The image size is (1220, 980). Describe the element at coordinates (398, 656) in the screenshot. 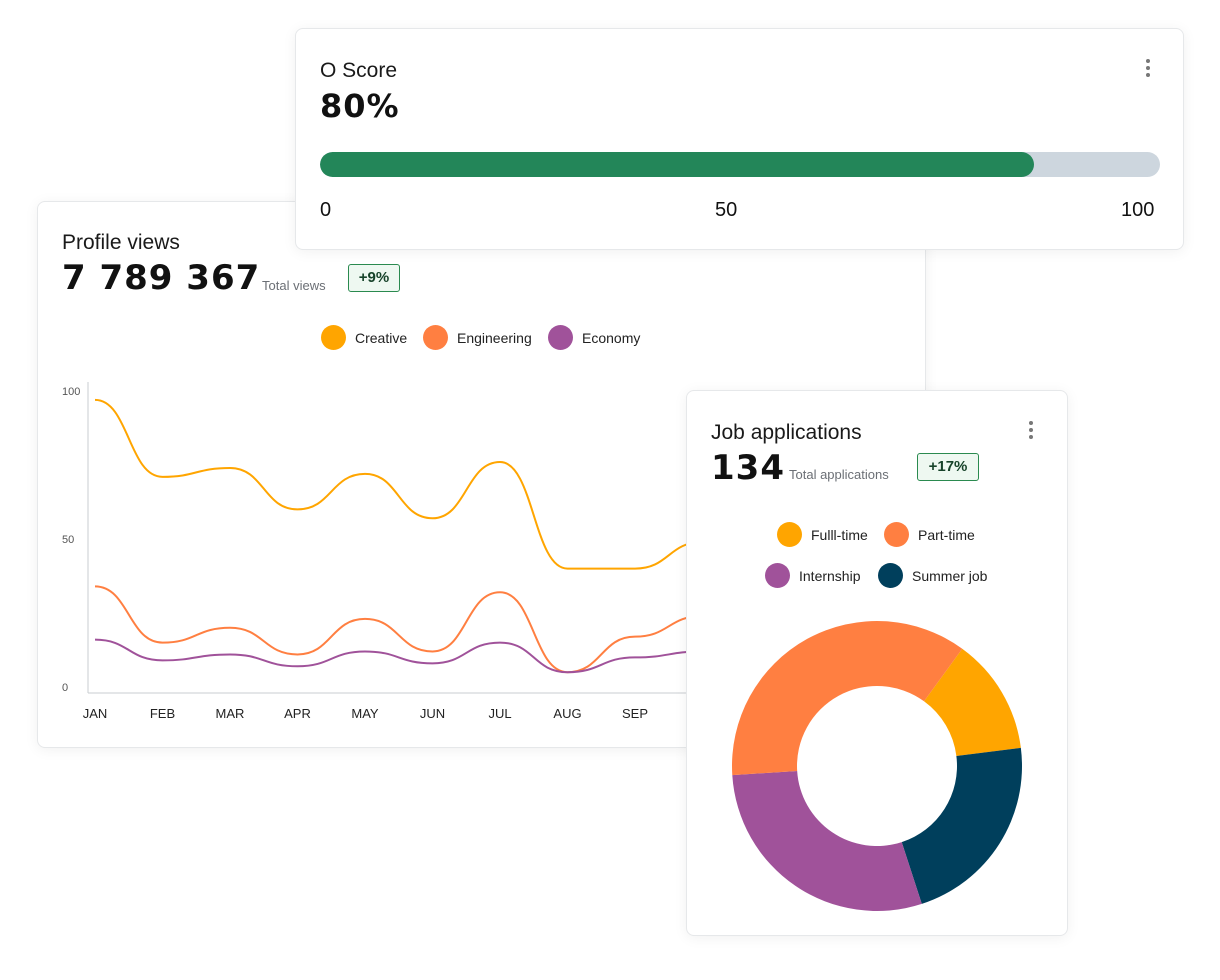

I see `series-line-economy` at that location.